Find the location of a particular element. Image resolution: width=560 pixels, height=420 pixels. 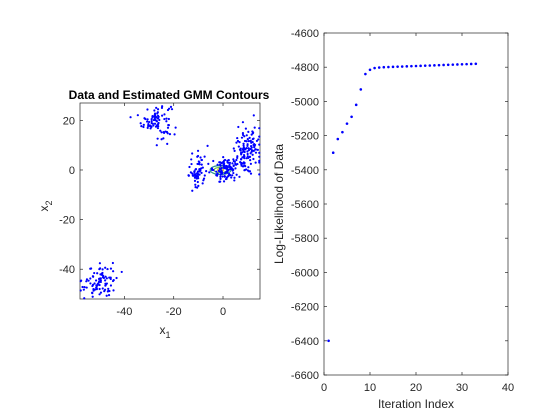

left-y-axis-label: x2 is located at coordinates (45, 205).